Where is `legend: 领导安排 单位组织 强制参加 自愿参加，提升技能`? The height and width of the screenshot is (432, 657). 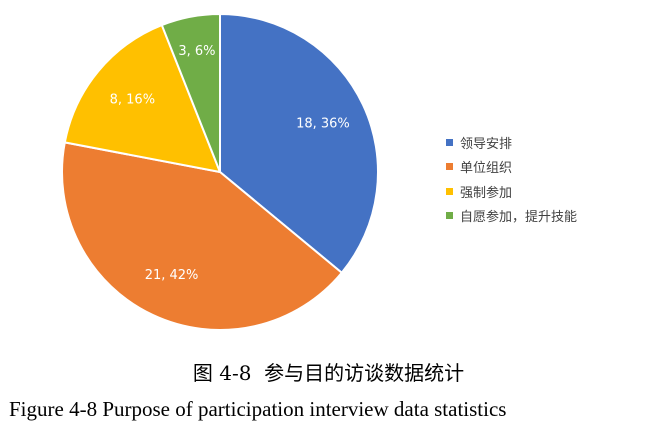 legend: 领导安排 单位组织 强制参加 自愿参加，提升技能 is located at coordinates (511, 179).